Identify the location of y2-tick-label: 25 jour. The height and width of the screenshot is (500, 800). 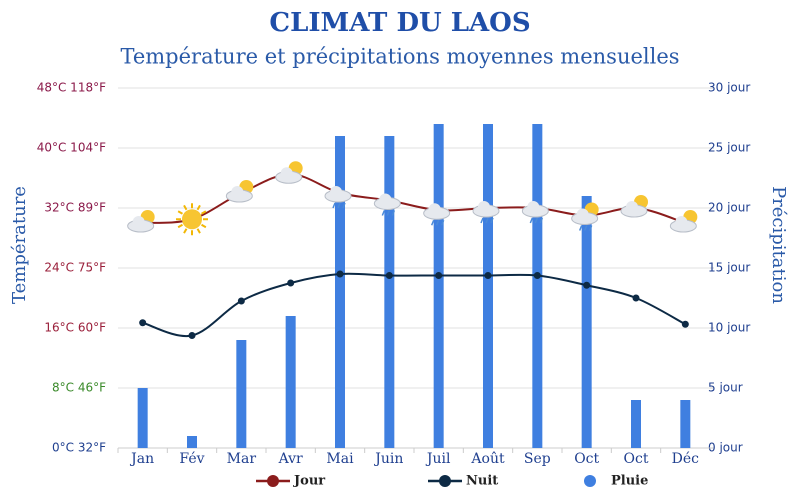
(729, 148).